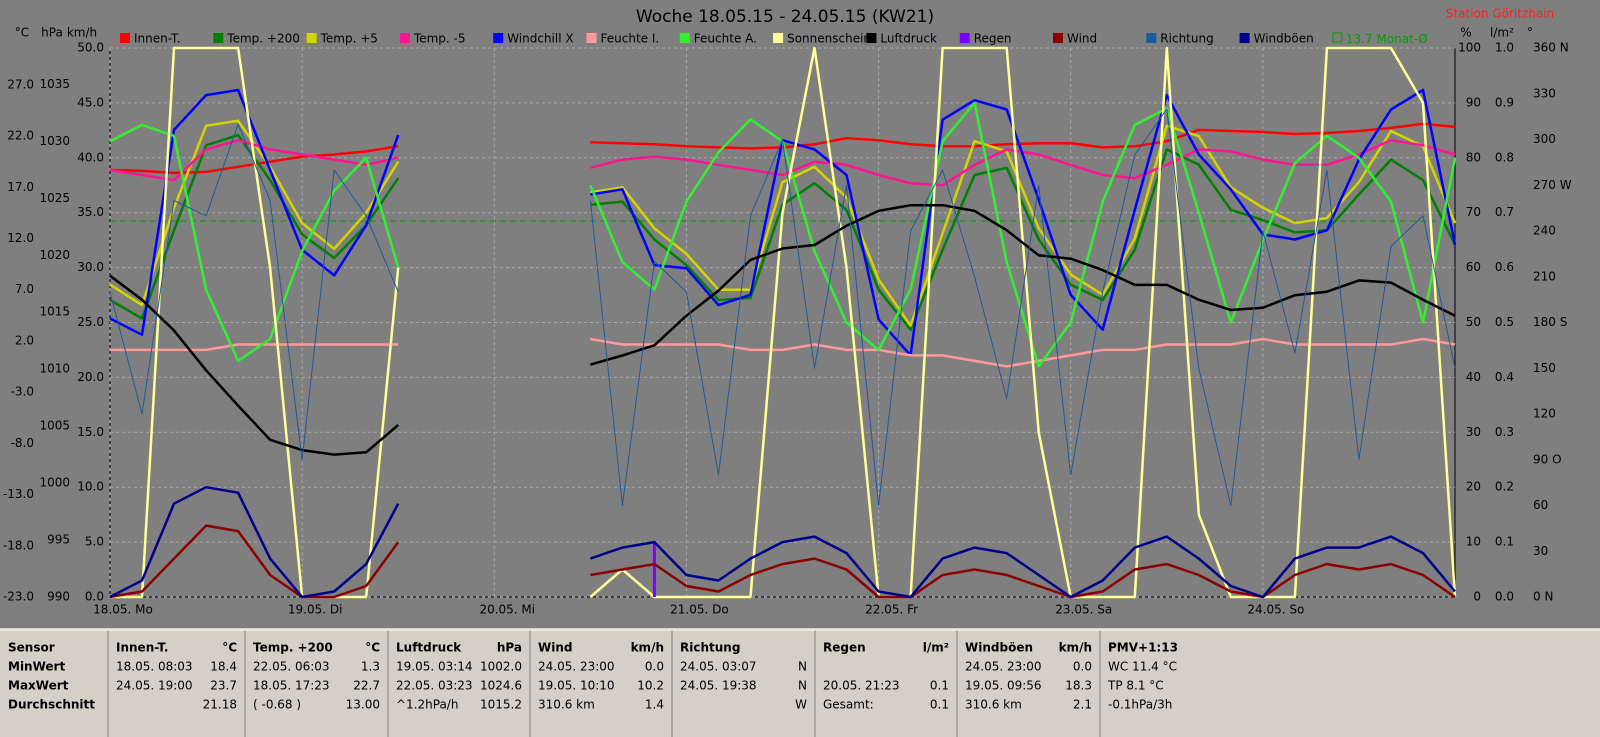 This screenshot has width=1600, height=737. I want to click on table-cell: 19.05. 03:14, so click(434, 667).